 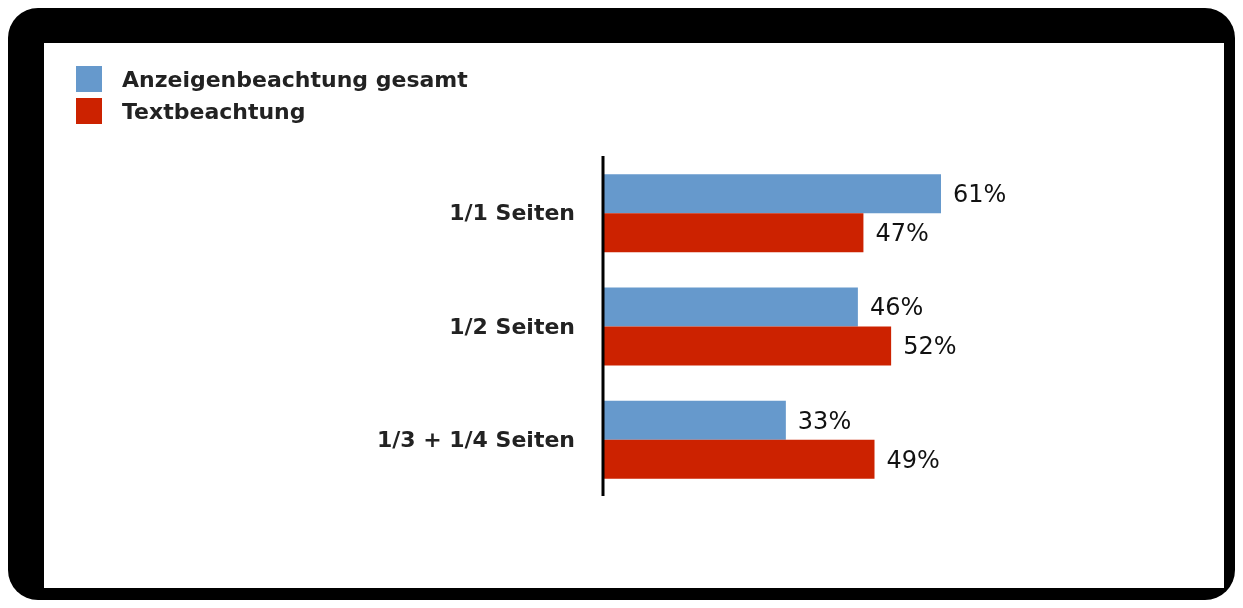 What do you see at coordinates (930, 346) in the screenshot?
I see `data-label: 52%` at bounding box center [930, 346].